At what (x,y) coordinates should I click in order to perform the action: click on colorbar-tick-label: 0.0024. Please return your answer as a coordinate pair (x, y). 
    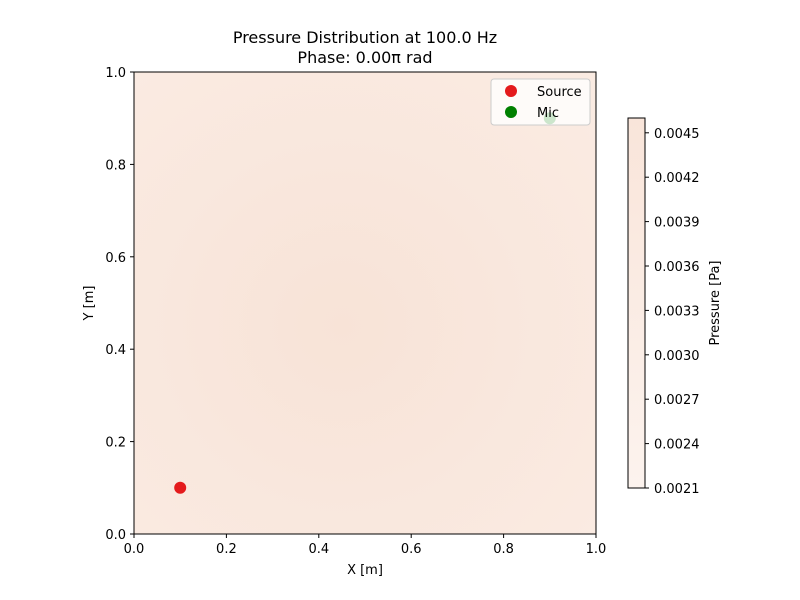
    Looking at the image, I should click on (677, 445).